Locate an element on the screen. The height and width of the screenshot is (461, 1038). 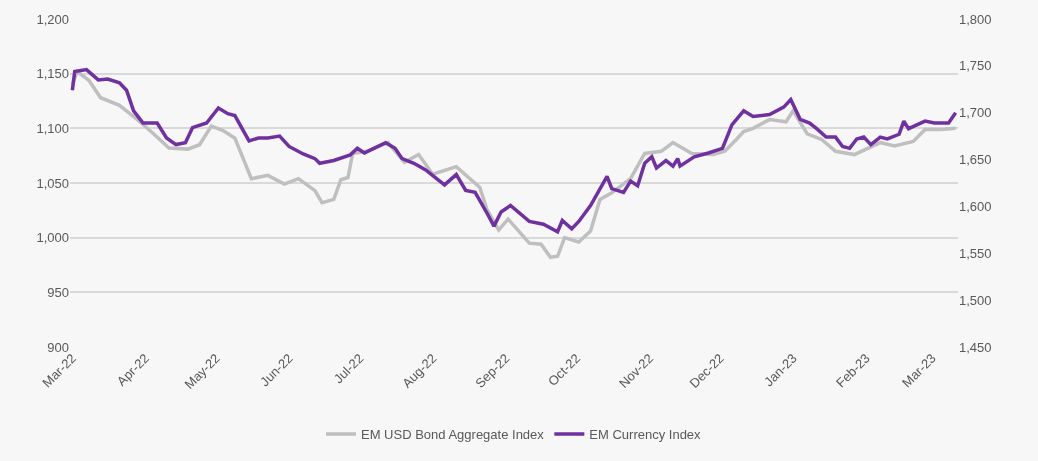
y2-tick-label: 1,700 is located at coordinates (975, 113).